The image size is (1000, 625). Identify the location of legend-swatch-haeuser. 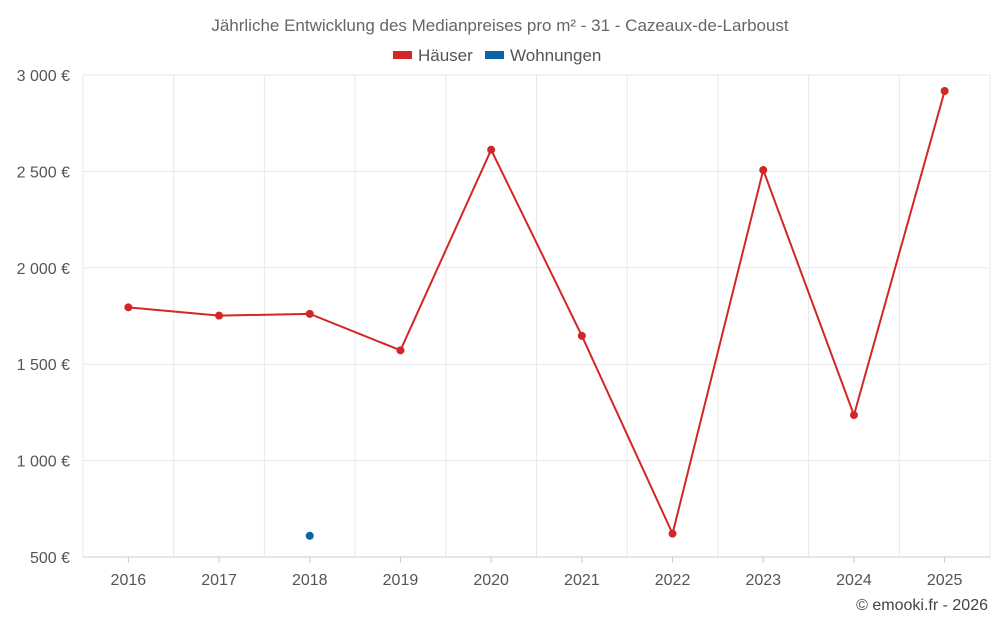
(402, 55).